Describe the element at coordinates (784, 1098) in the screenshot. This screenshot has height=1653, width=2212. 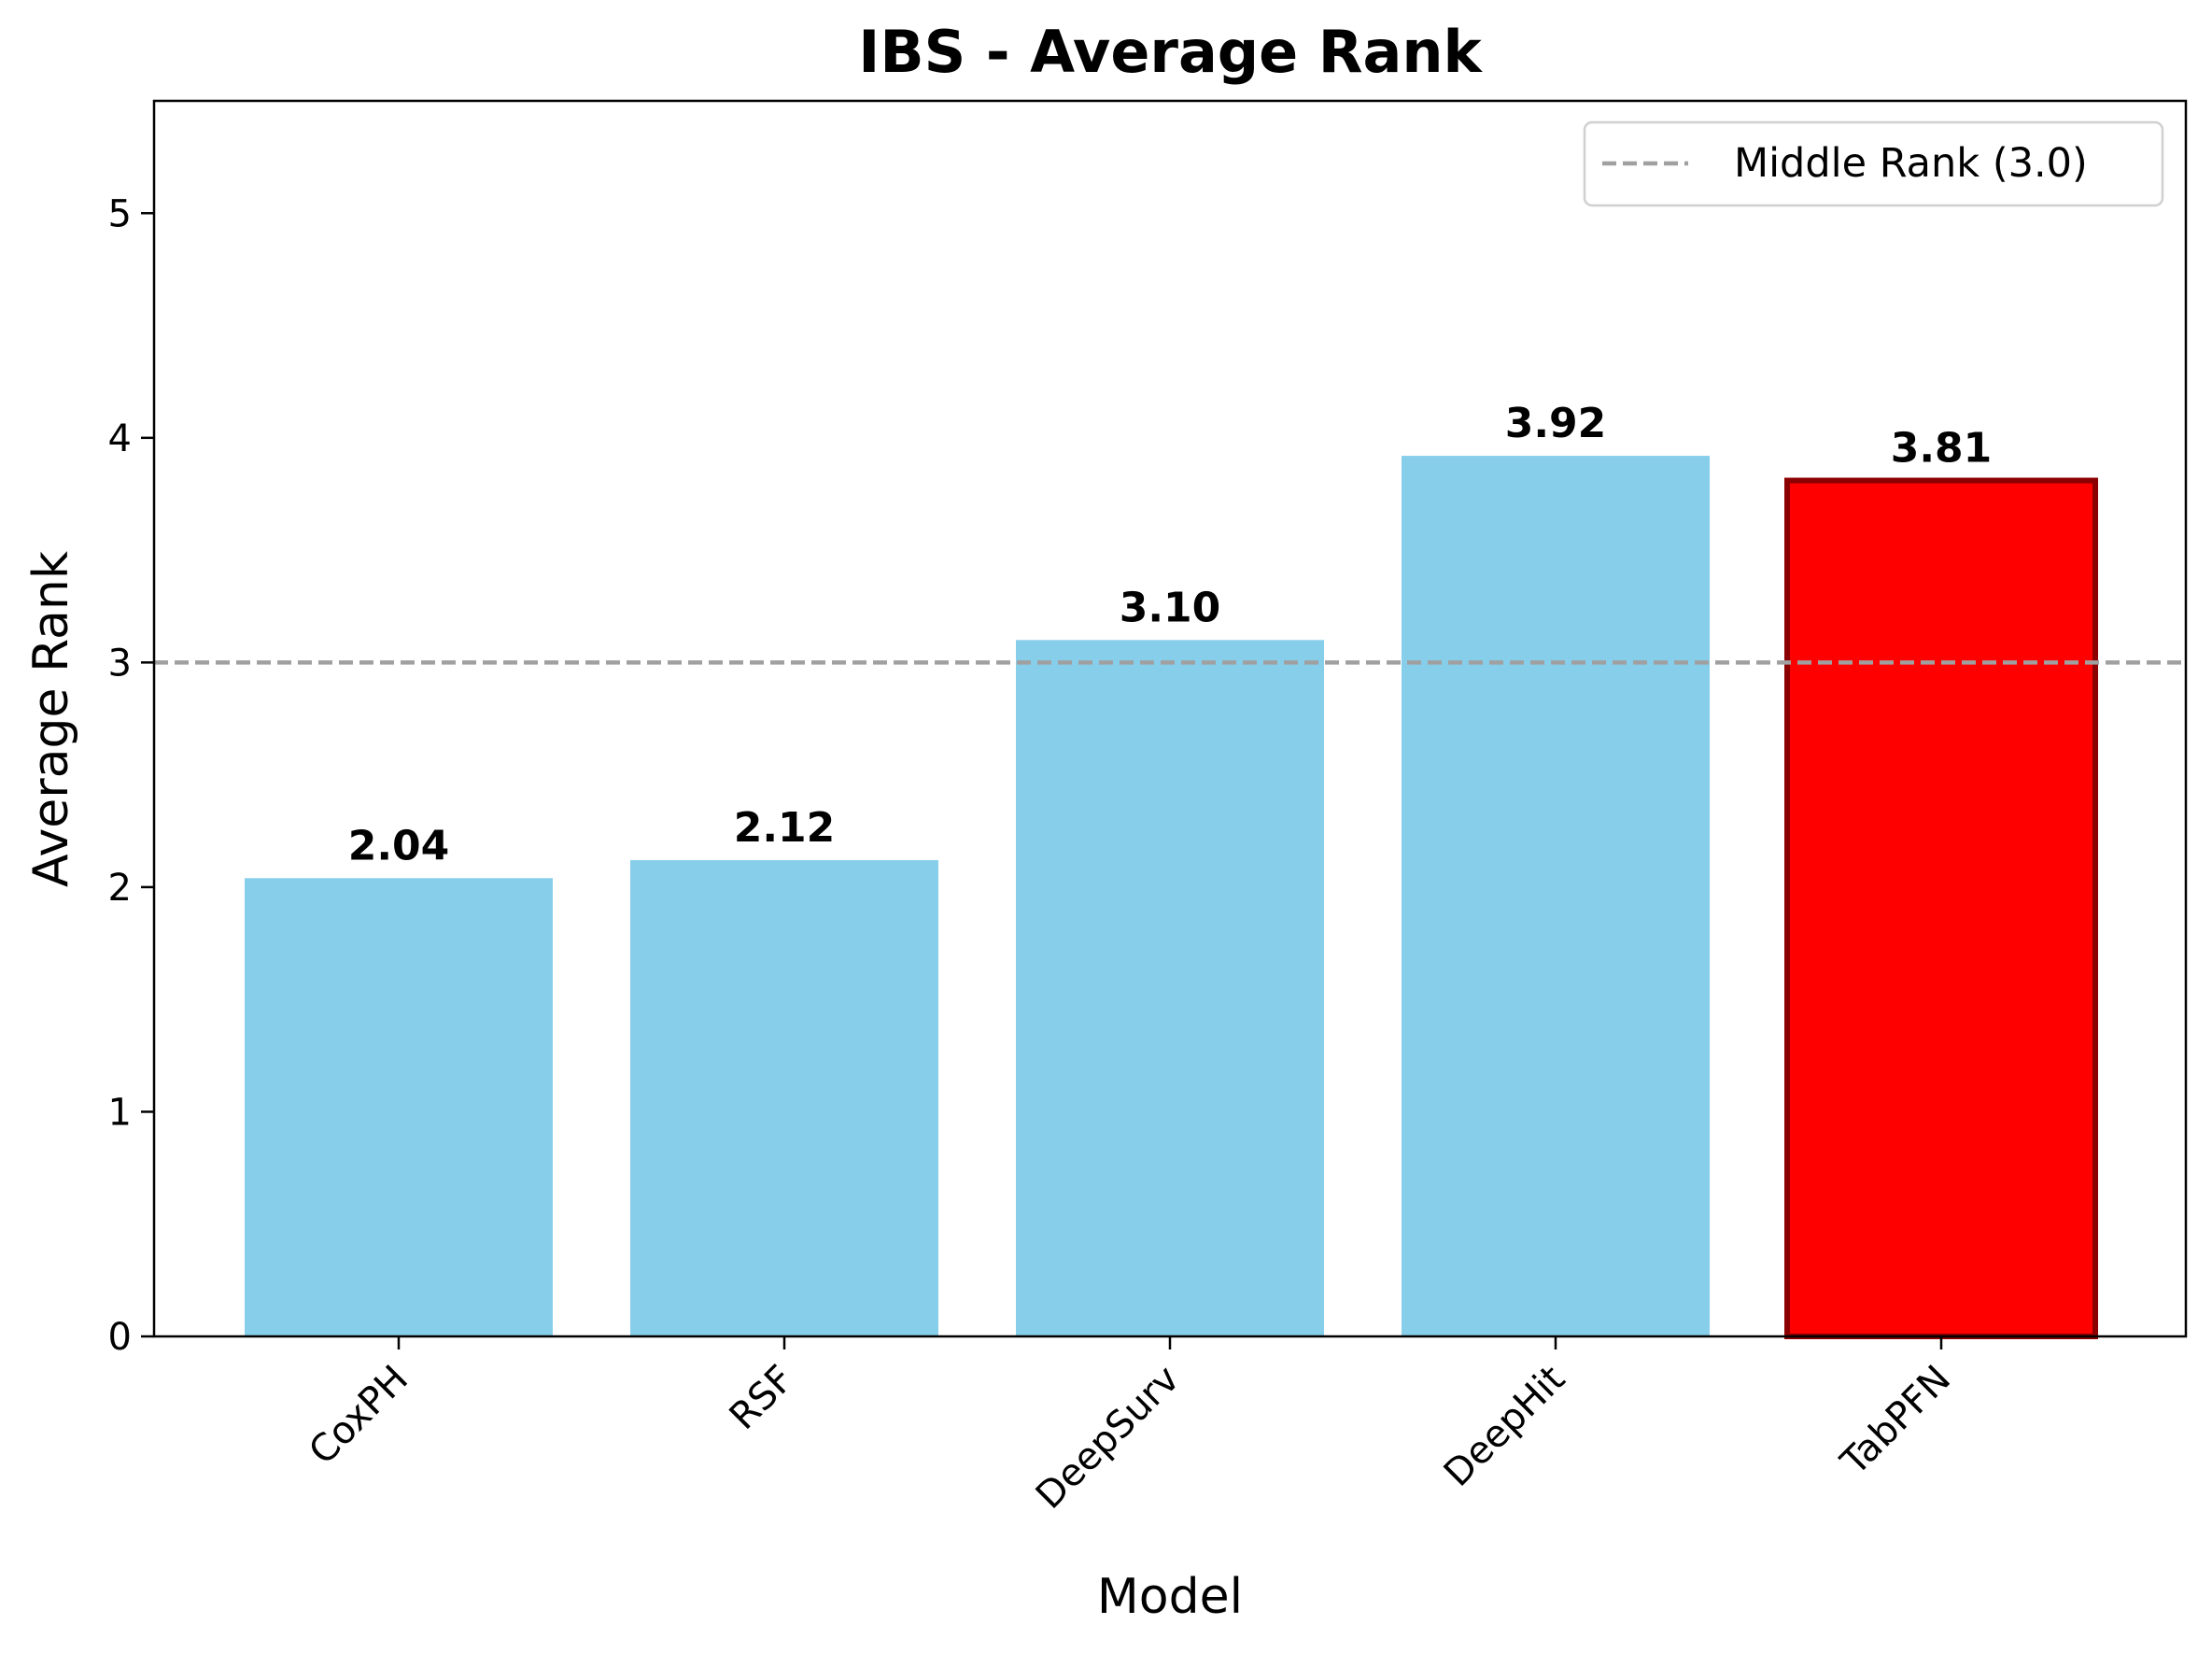
I see `bar-rsf` at that location.